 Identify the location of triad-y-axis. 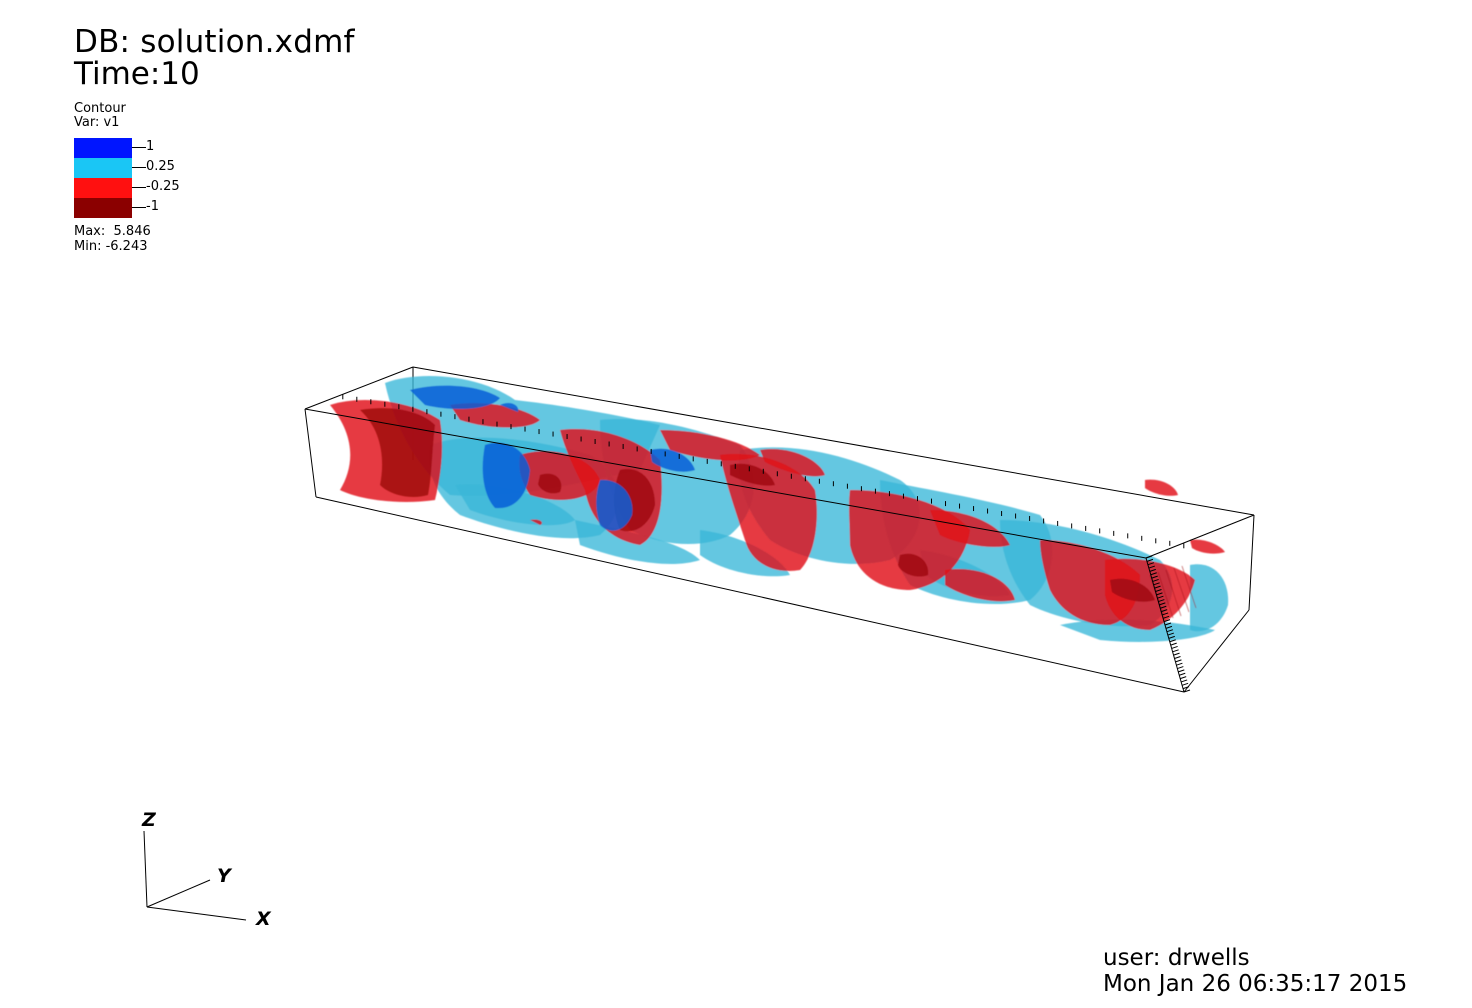
(178, 893).